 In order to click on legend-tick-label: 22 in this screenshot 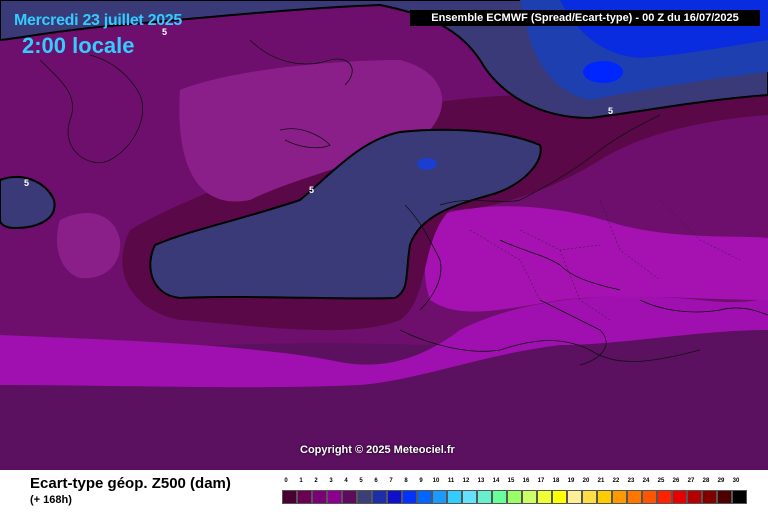, I will do `click(616, 481)`.